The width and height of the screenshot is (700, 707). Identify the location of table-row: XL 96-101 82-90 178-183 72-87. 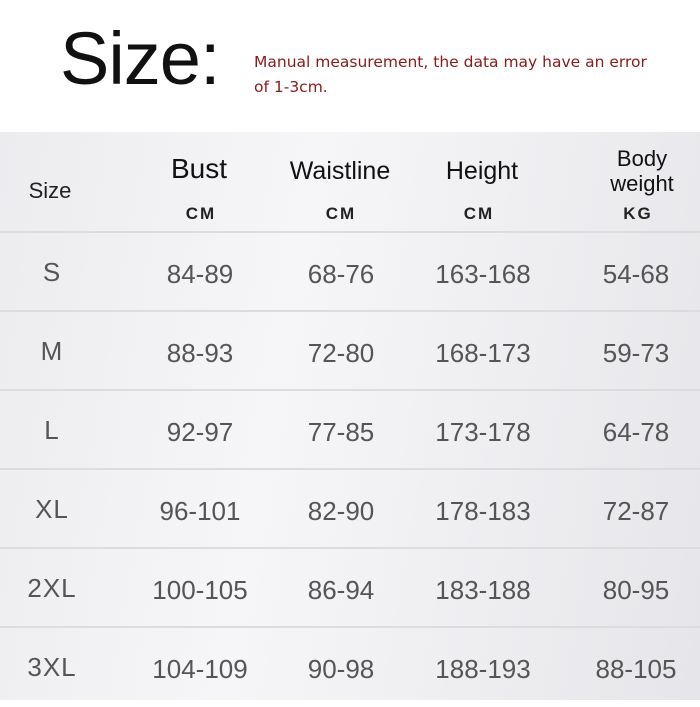
(350, 508).